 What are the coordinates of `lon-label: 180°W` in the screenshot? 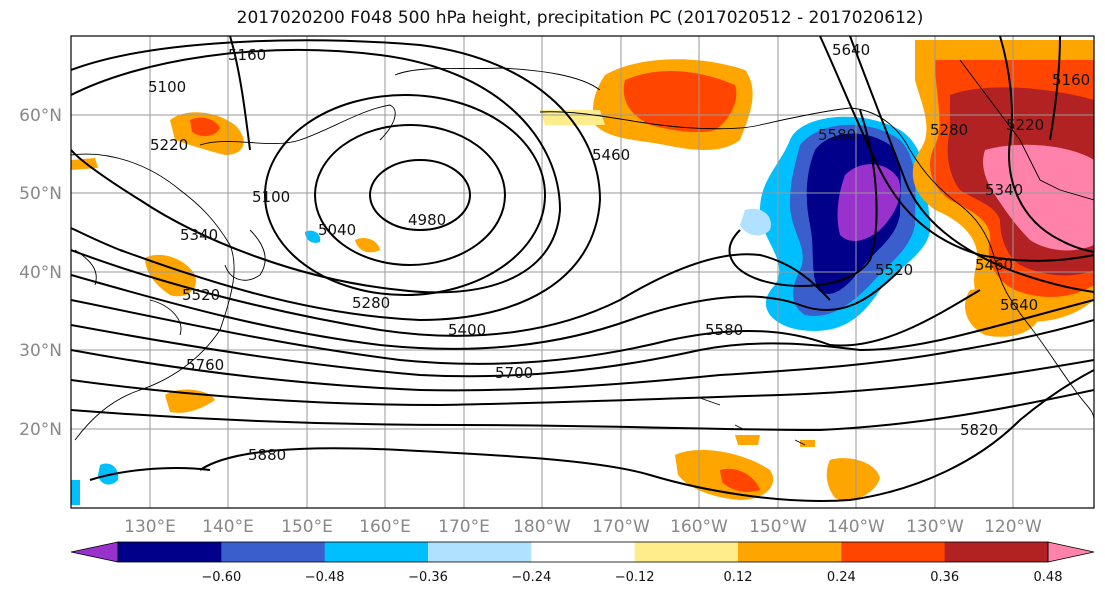 It's located at (542, 527).